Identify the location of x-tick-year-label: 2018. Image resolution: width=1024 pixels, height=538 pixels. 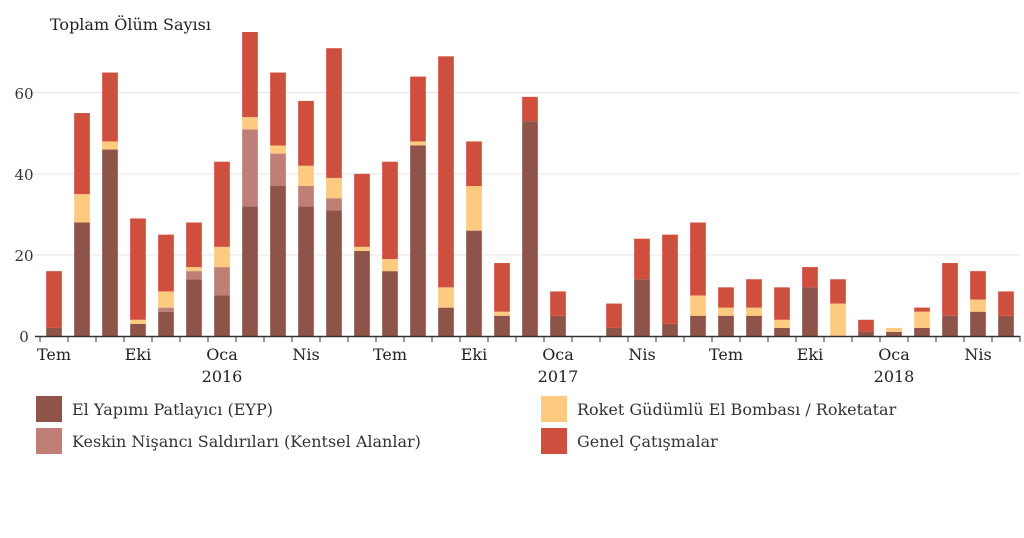
(894, 376).